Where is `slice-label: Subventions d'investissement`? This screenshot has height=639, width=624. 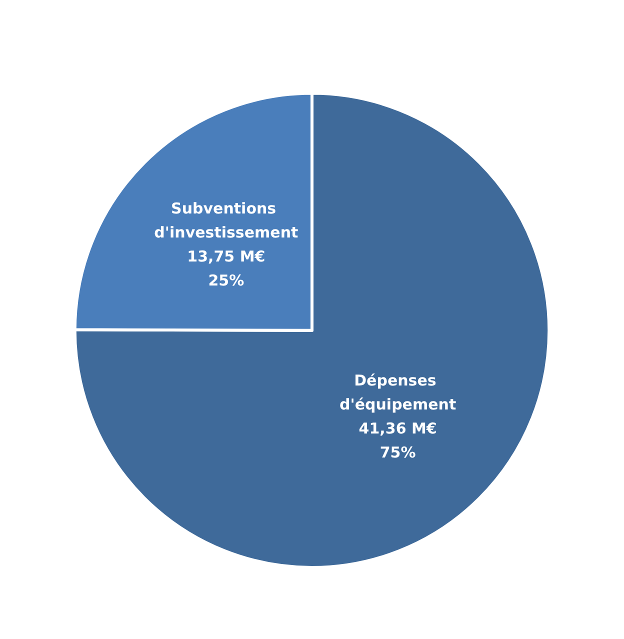
slice-label: Subventions d'investissement is located at coordinates (226, 220).